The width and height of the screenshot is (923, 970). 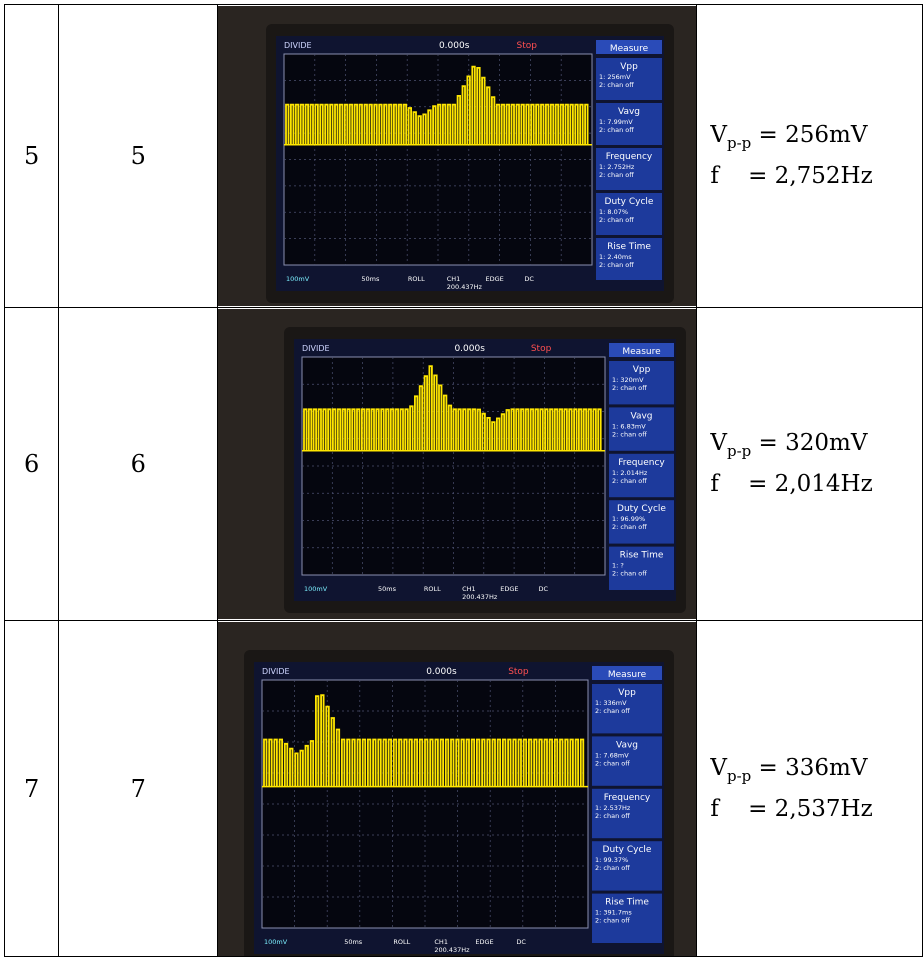 I want to click on measure-slot-value: 1: 2.40ms, so click(x=615, y=257).